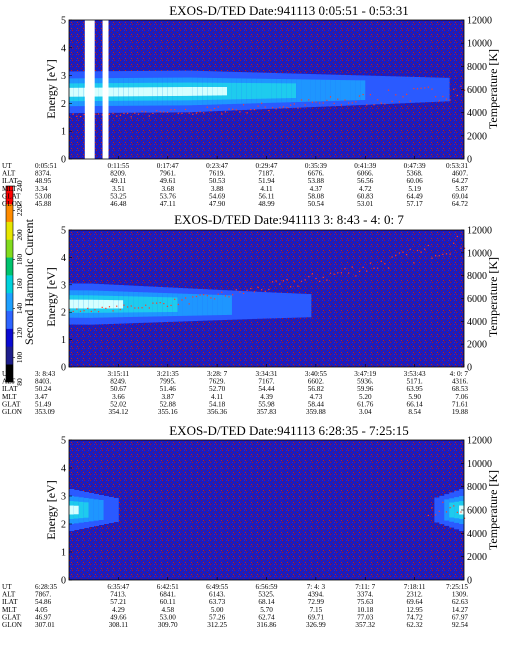 The height and width of the screenshot is (649, 505). Describe the element at coordinates (9, 189) in the screenshot. I see `table-row-label: MLT` at that location.